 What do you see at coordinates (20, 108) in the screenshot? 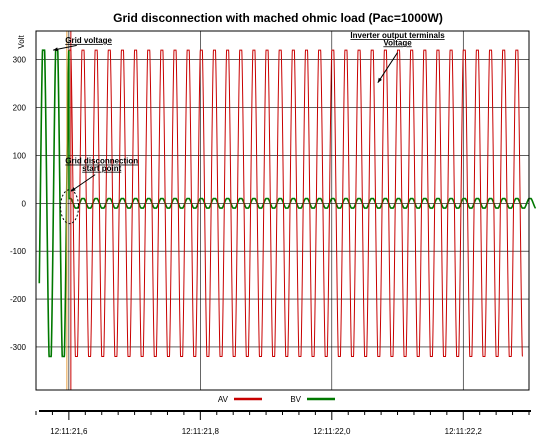
I see `y-tick-label: 200` at bounding box center [20, 108].